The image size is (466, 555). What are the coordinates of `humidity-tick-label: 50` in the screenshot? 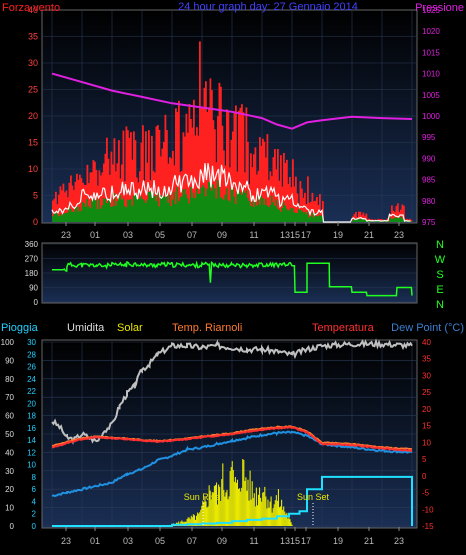 It's located at (9, 434).